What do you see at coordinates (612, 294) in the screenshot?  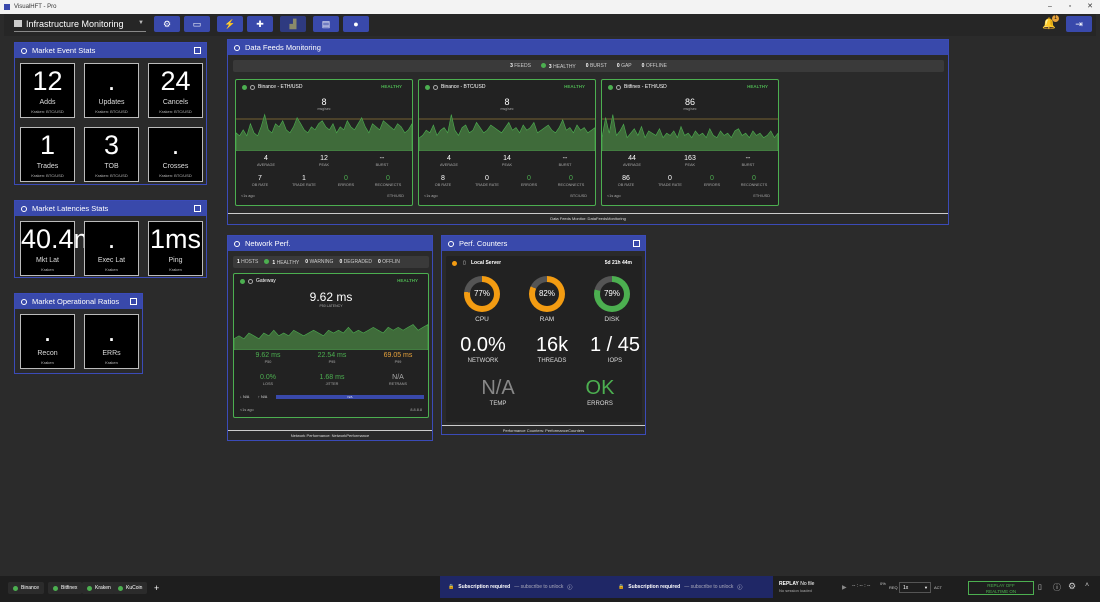 I see `usage-ring: 79%` at bounding box center [612, 294].